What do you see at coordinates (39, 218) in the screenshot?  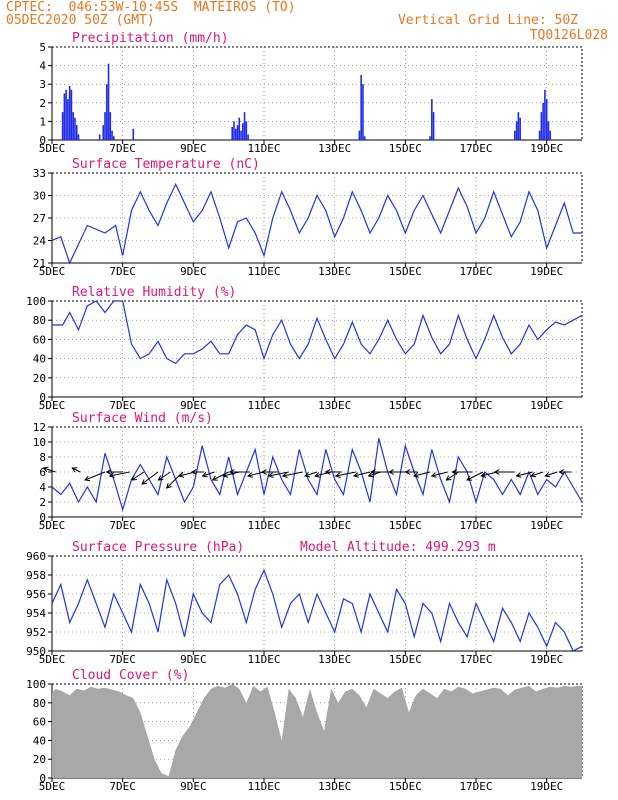 I see `temp-ytick-label: 27` at bounding box center [39, 218].